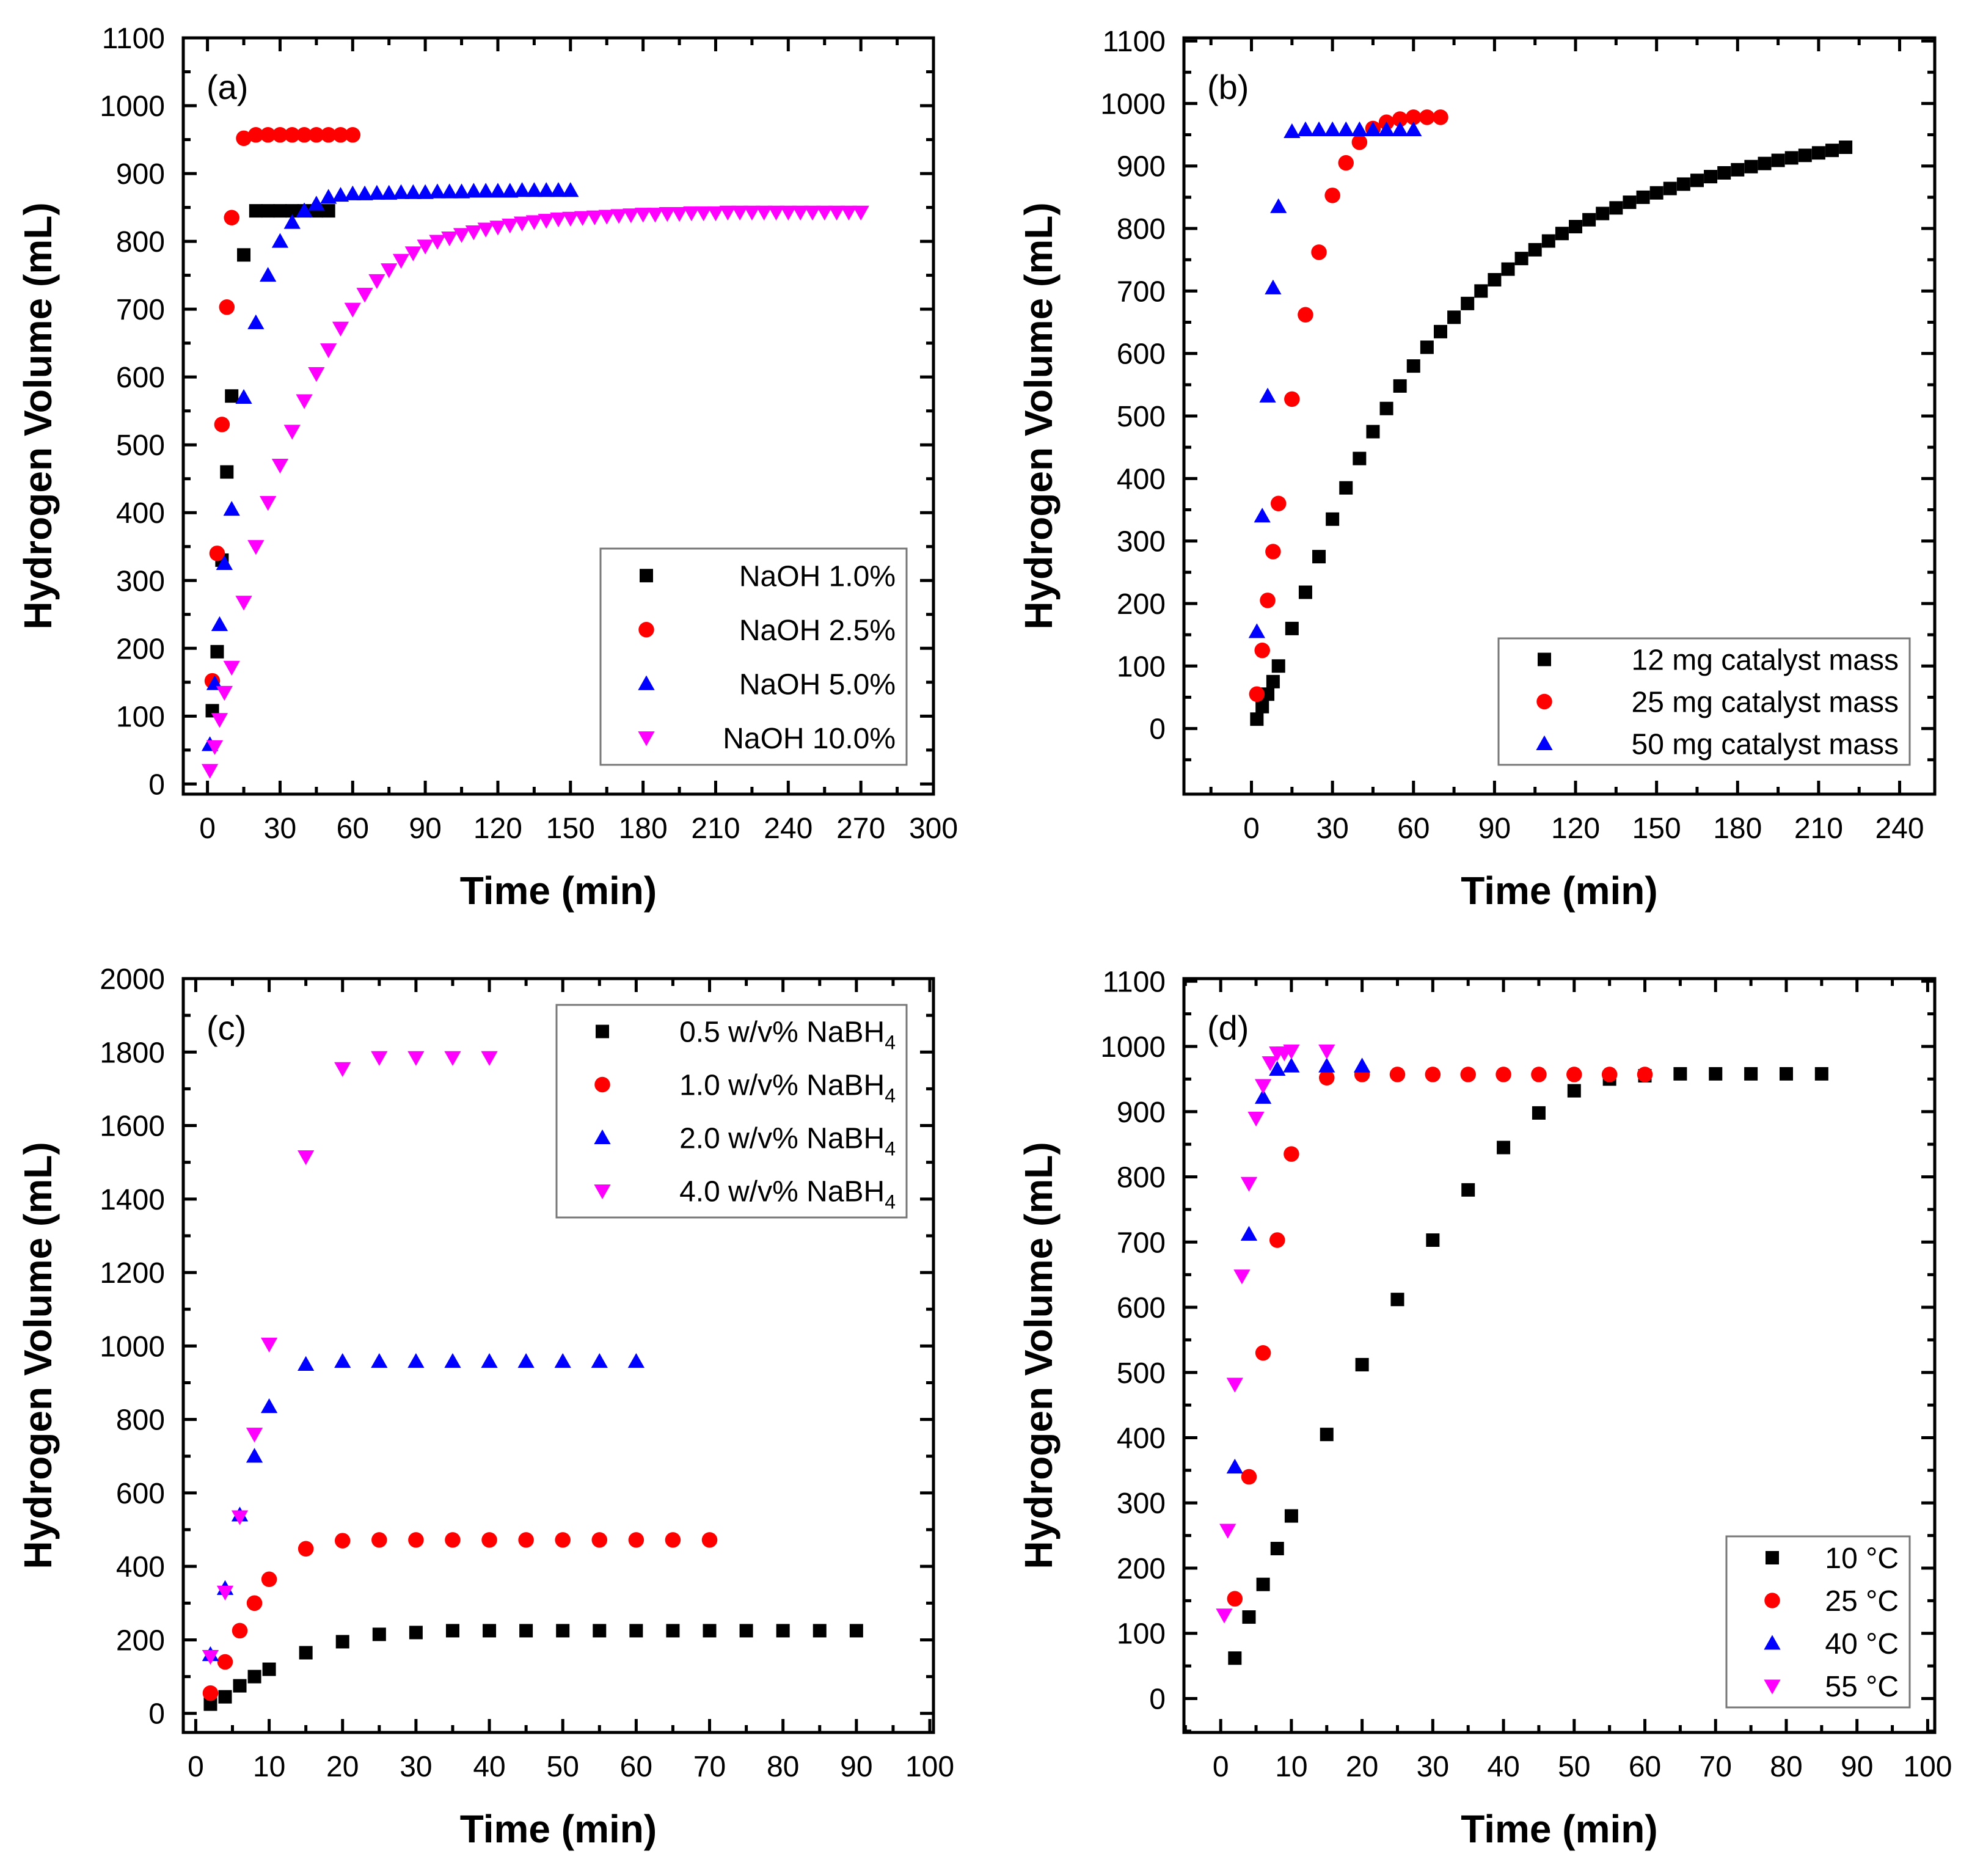  Describe the element at coordinates (132, 1127) in the screenshot. I see `y-tick-label: 1600` at that location.